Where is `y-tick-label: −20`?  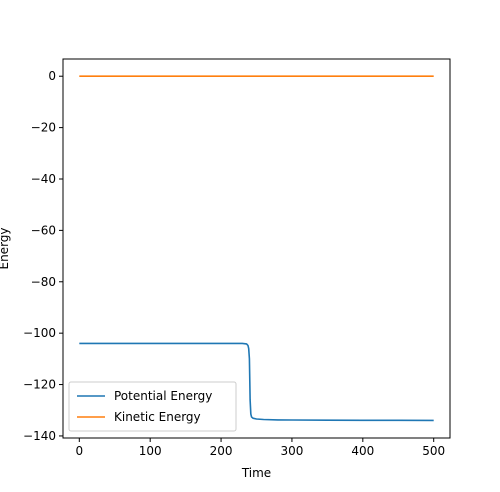 y-tick-label: −20 is located at coordinates (43, 128).